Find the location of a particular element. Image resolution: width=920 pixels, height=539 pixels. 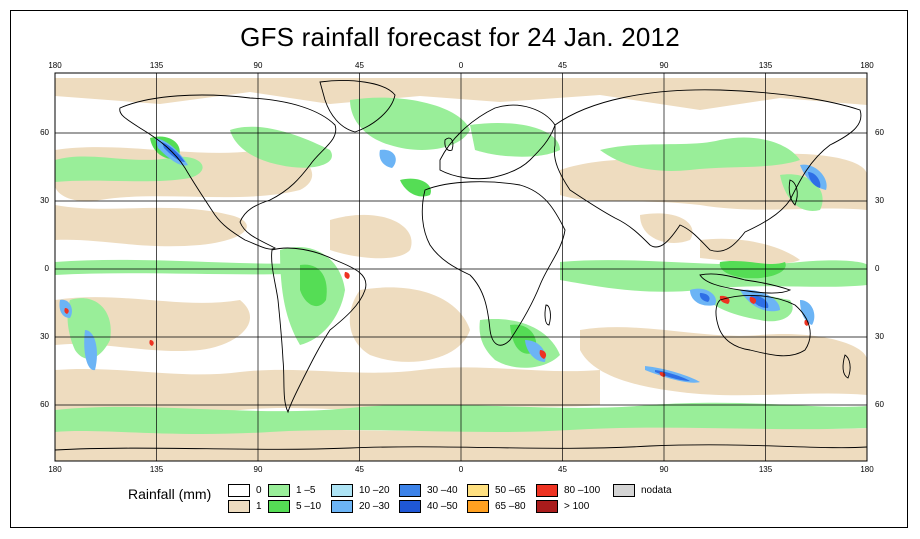

legend-label: 0 is located at coordinates (259, 490).